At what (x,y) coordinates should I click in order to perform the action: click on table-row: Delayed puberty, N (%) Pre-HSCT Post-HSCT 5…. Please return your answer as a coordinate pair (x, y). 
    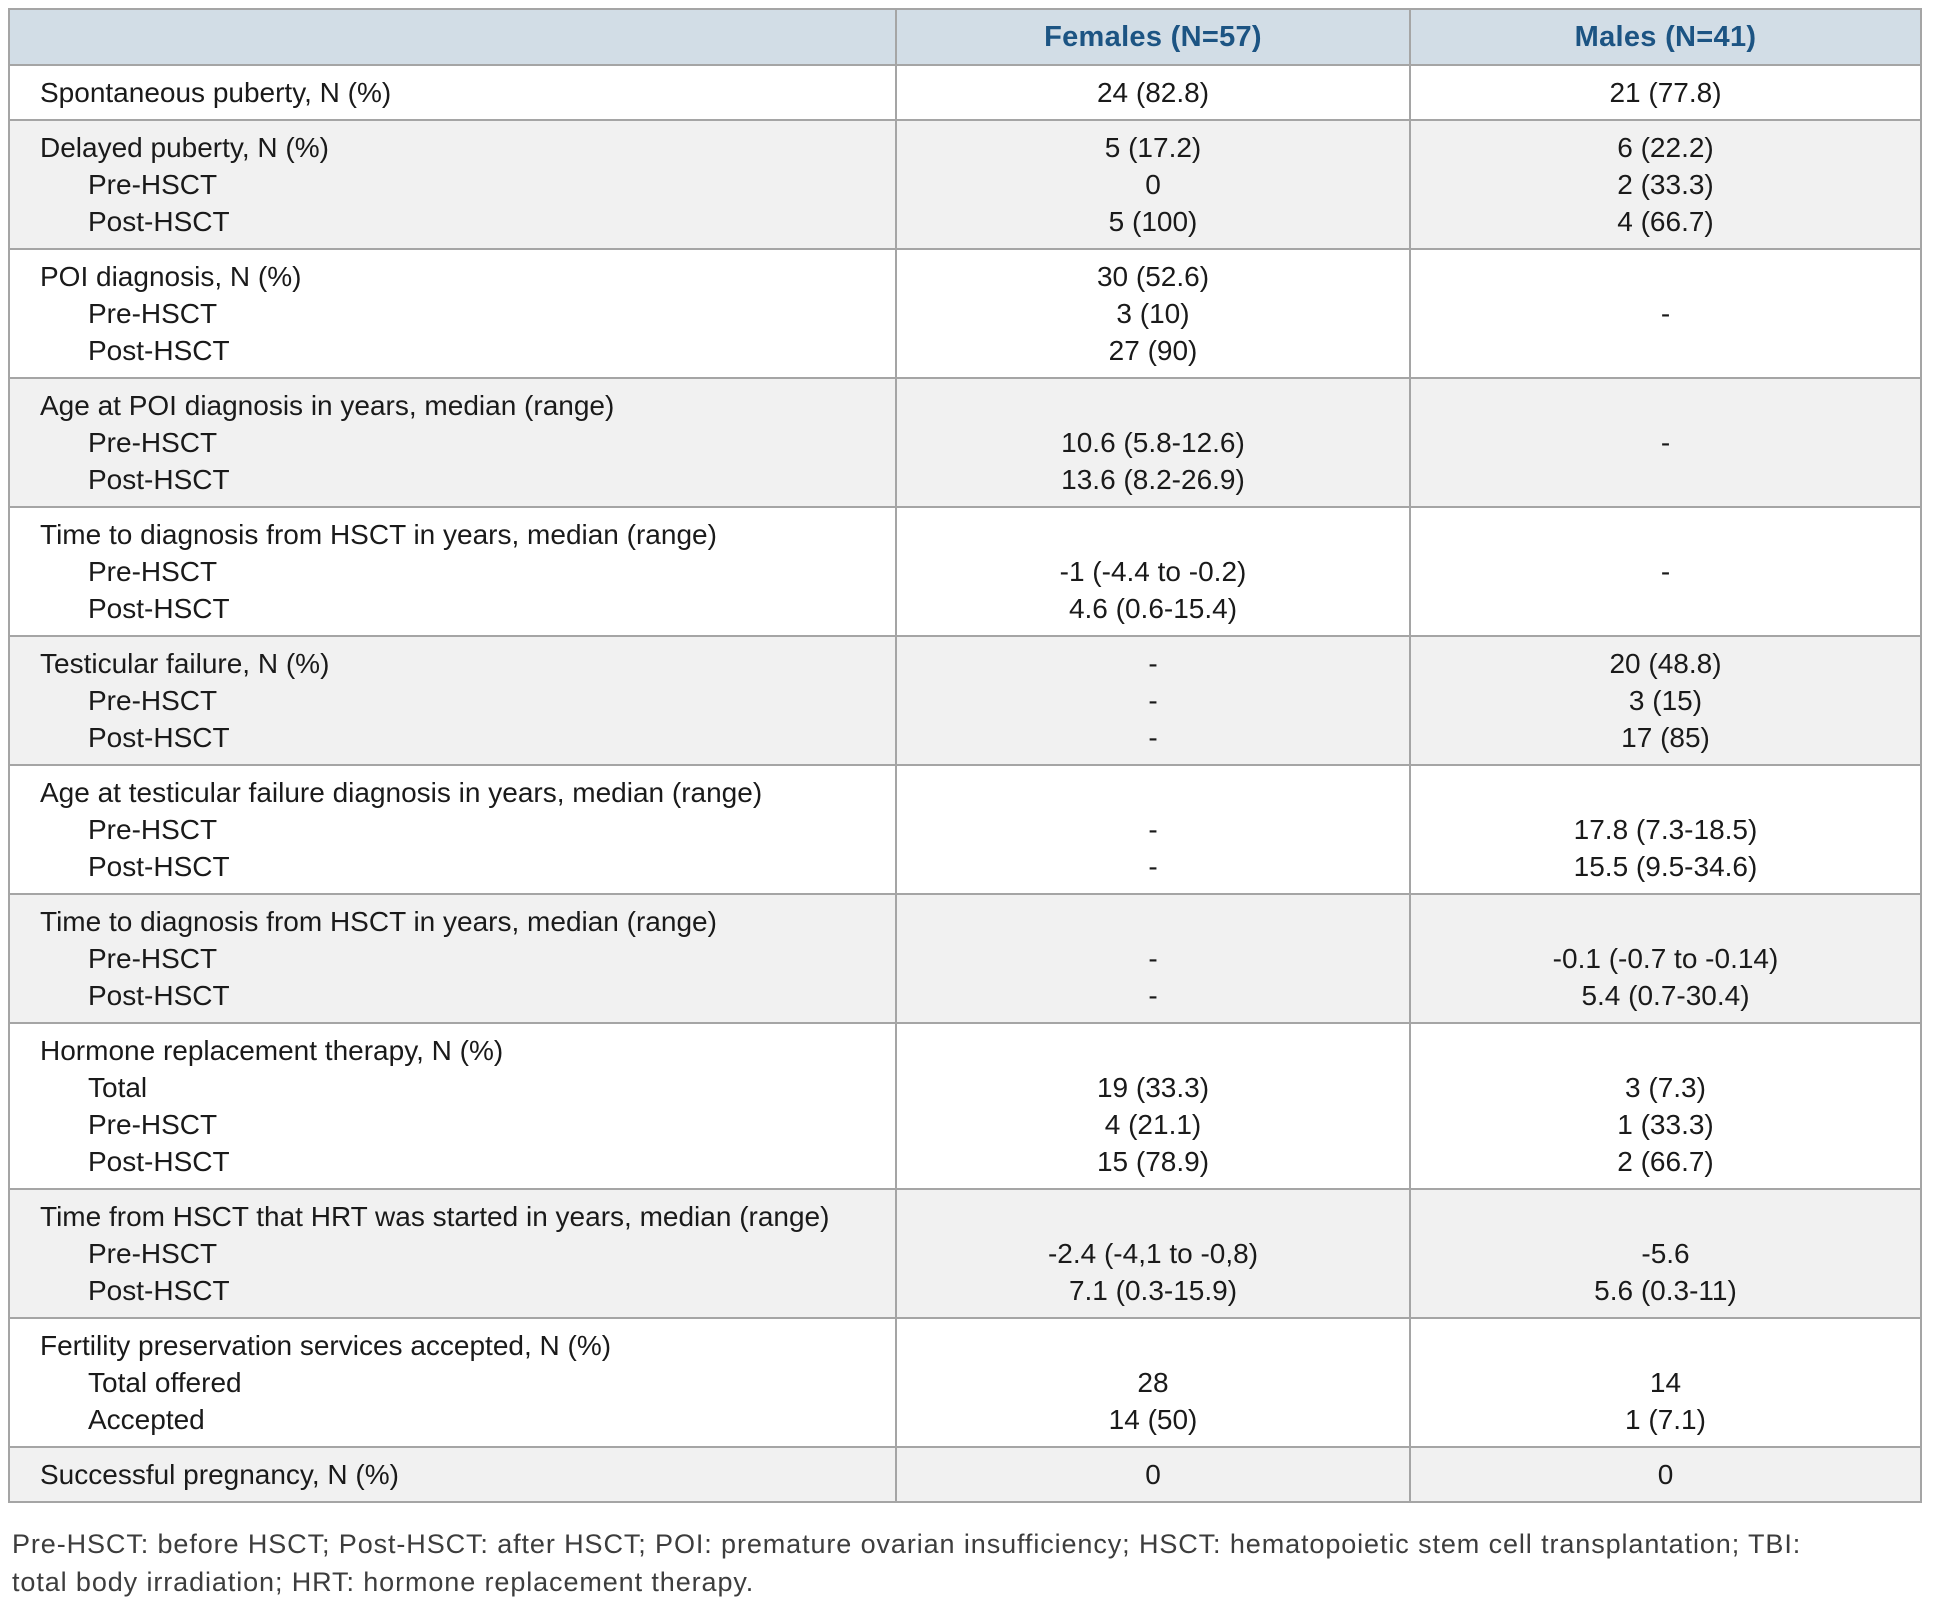
    Looking at the image, I should click on (965, 183).